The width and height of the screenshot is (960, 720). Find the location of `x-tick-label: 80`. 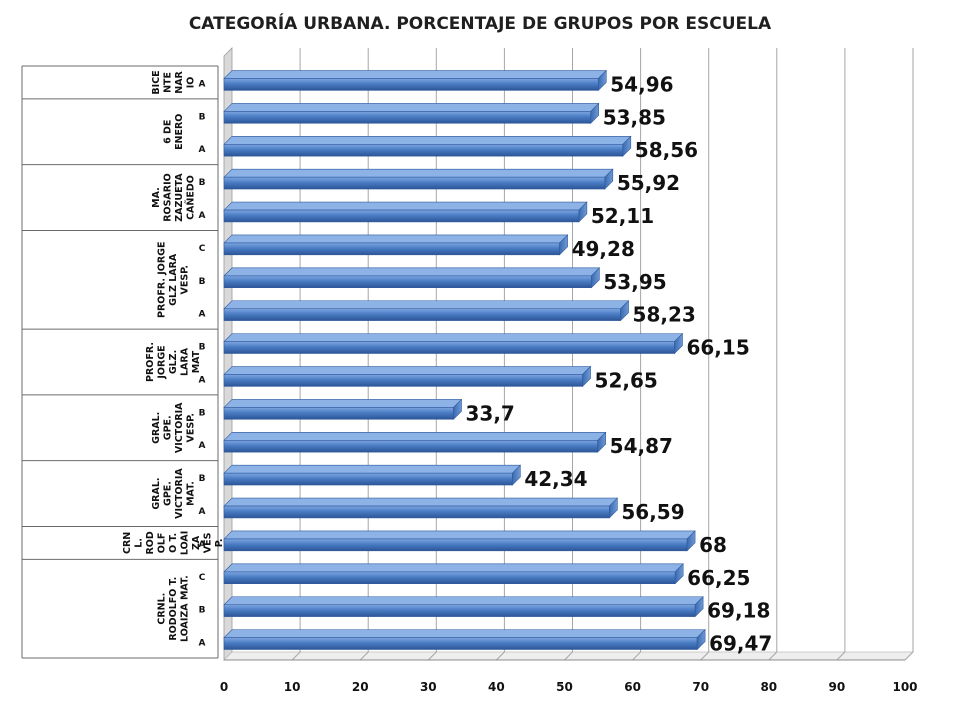

x-tick-label: 80 is located at coordinates (768, 687).